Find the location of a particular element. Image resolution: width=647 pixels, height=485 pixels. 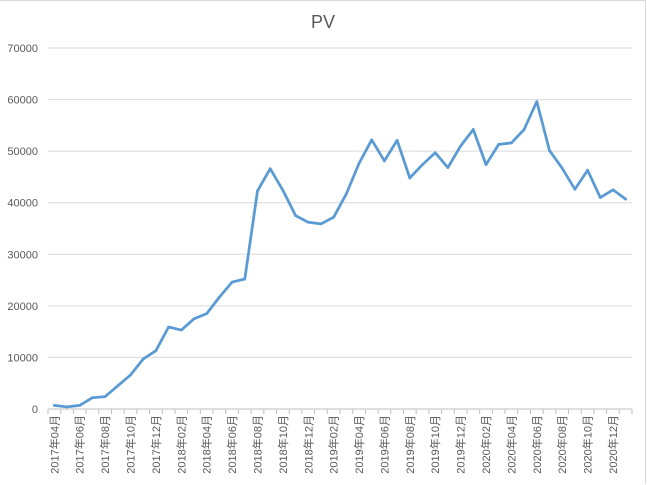

x-tick-label: 2020年08月 is located at coordinates (562, 444).